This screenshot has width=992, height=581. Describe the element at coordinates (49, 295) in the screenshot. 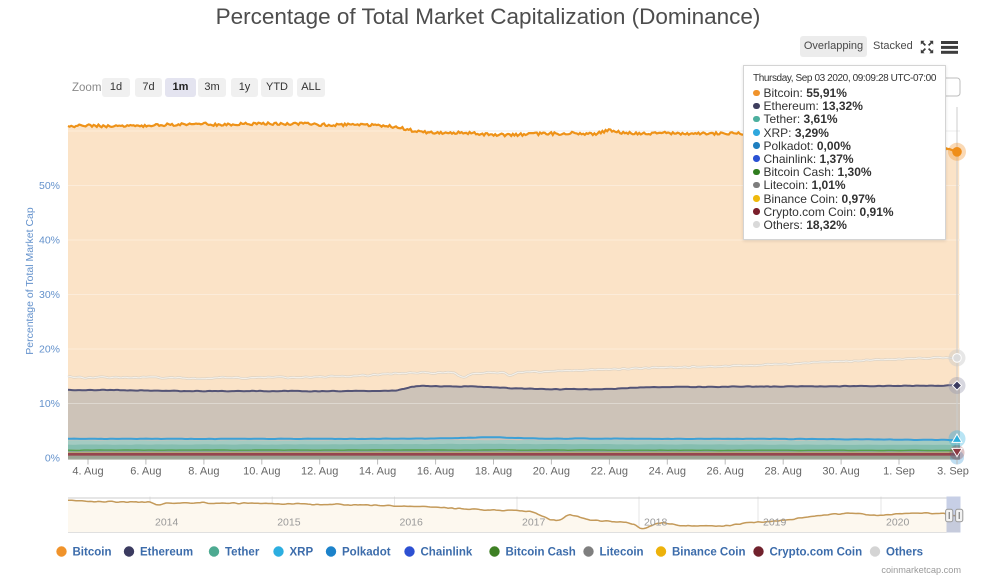

I see `svg-text: 30%` at that location.